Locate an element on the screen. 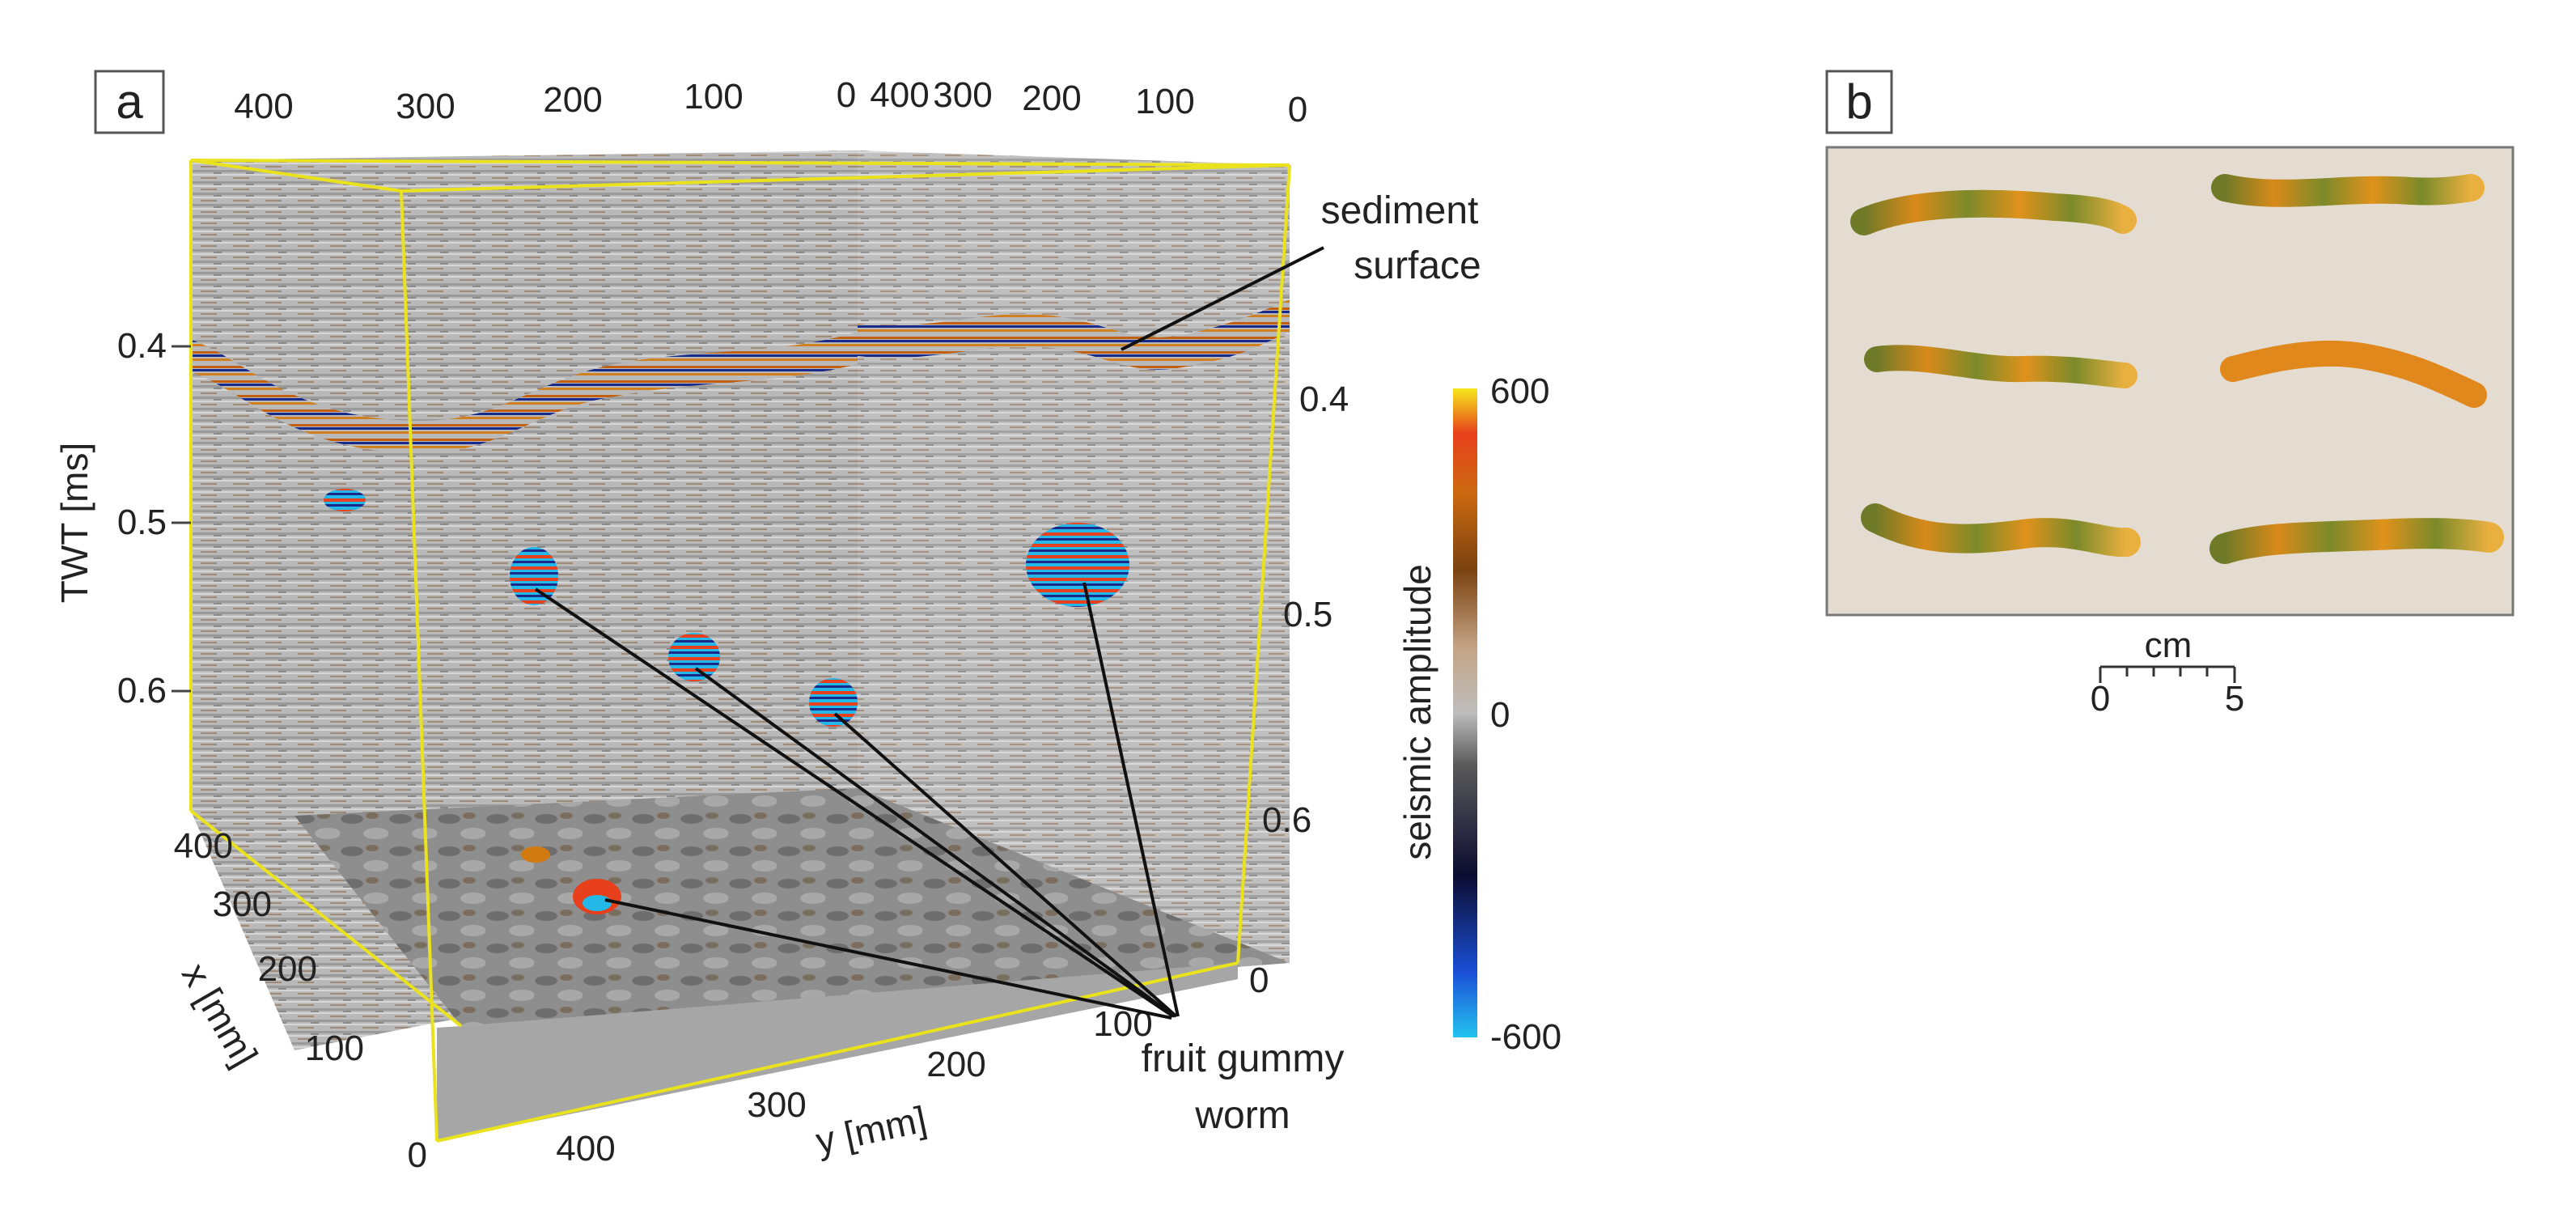  panel-b-label: b is located at coordinates (1858, 101).